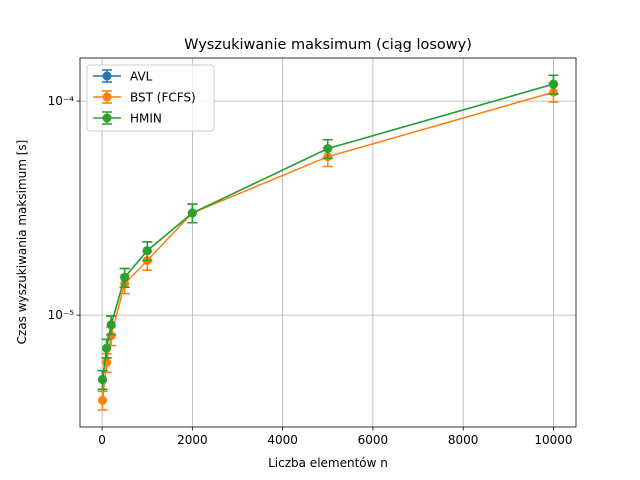  I want to click on x-tick-label: 8000, so click(463, 440).